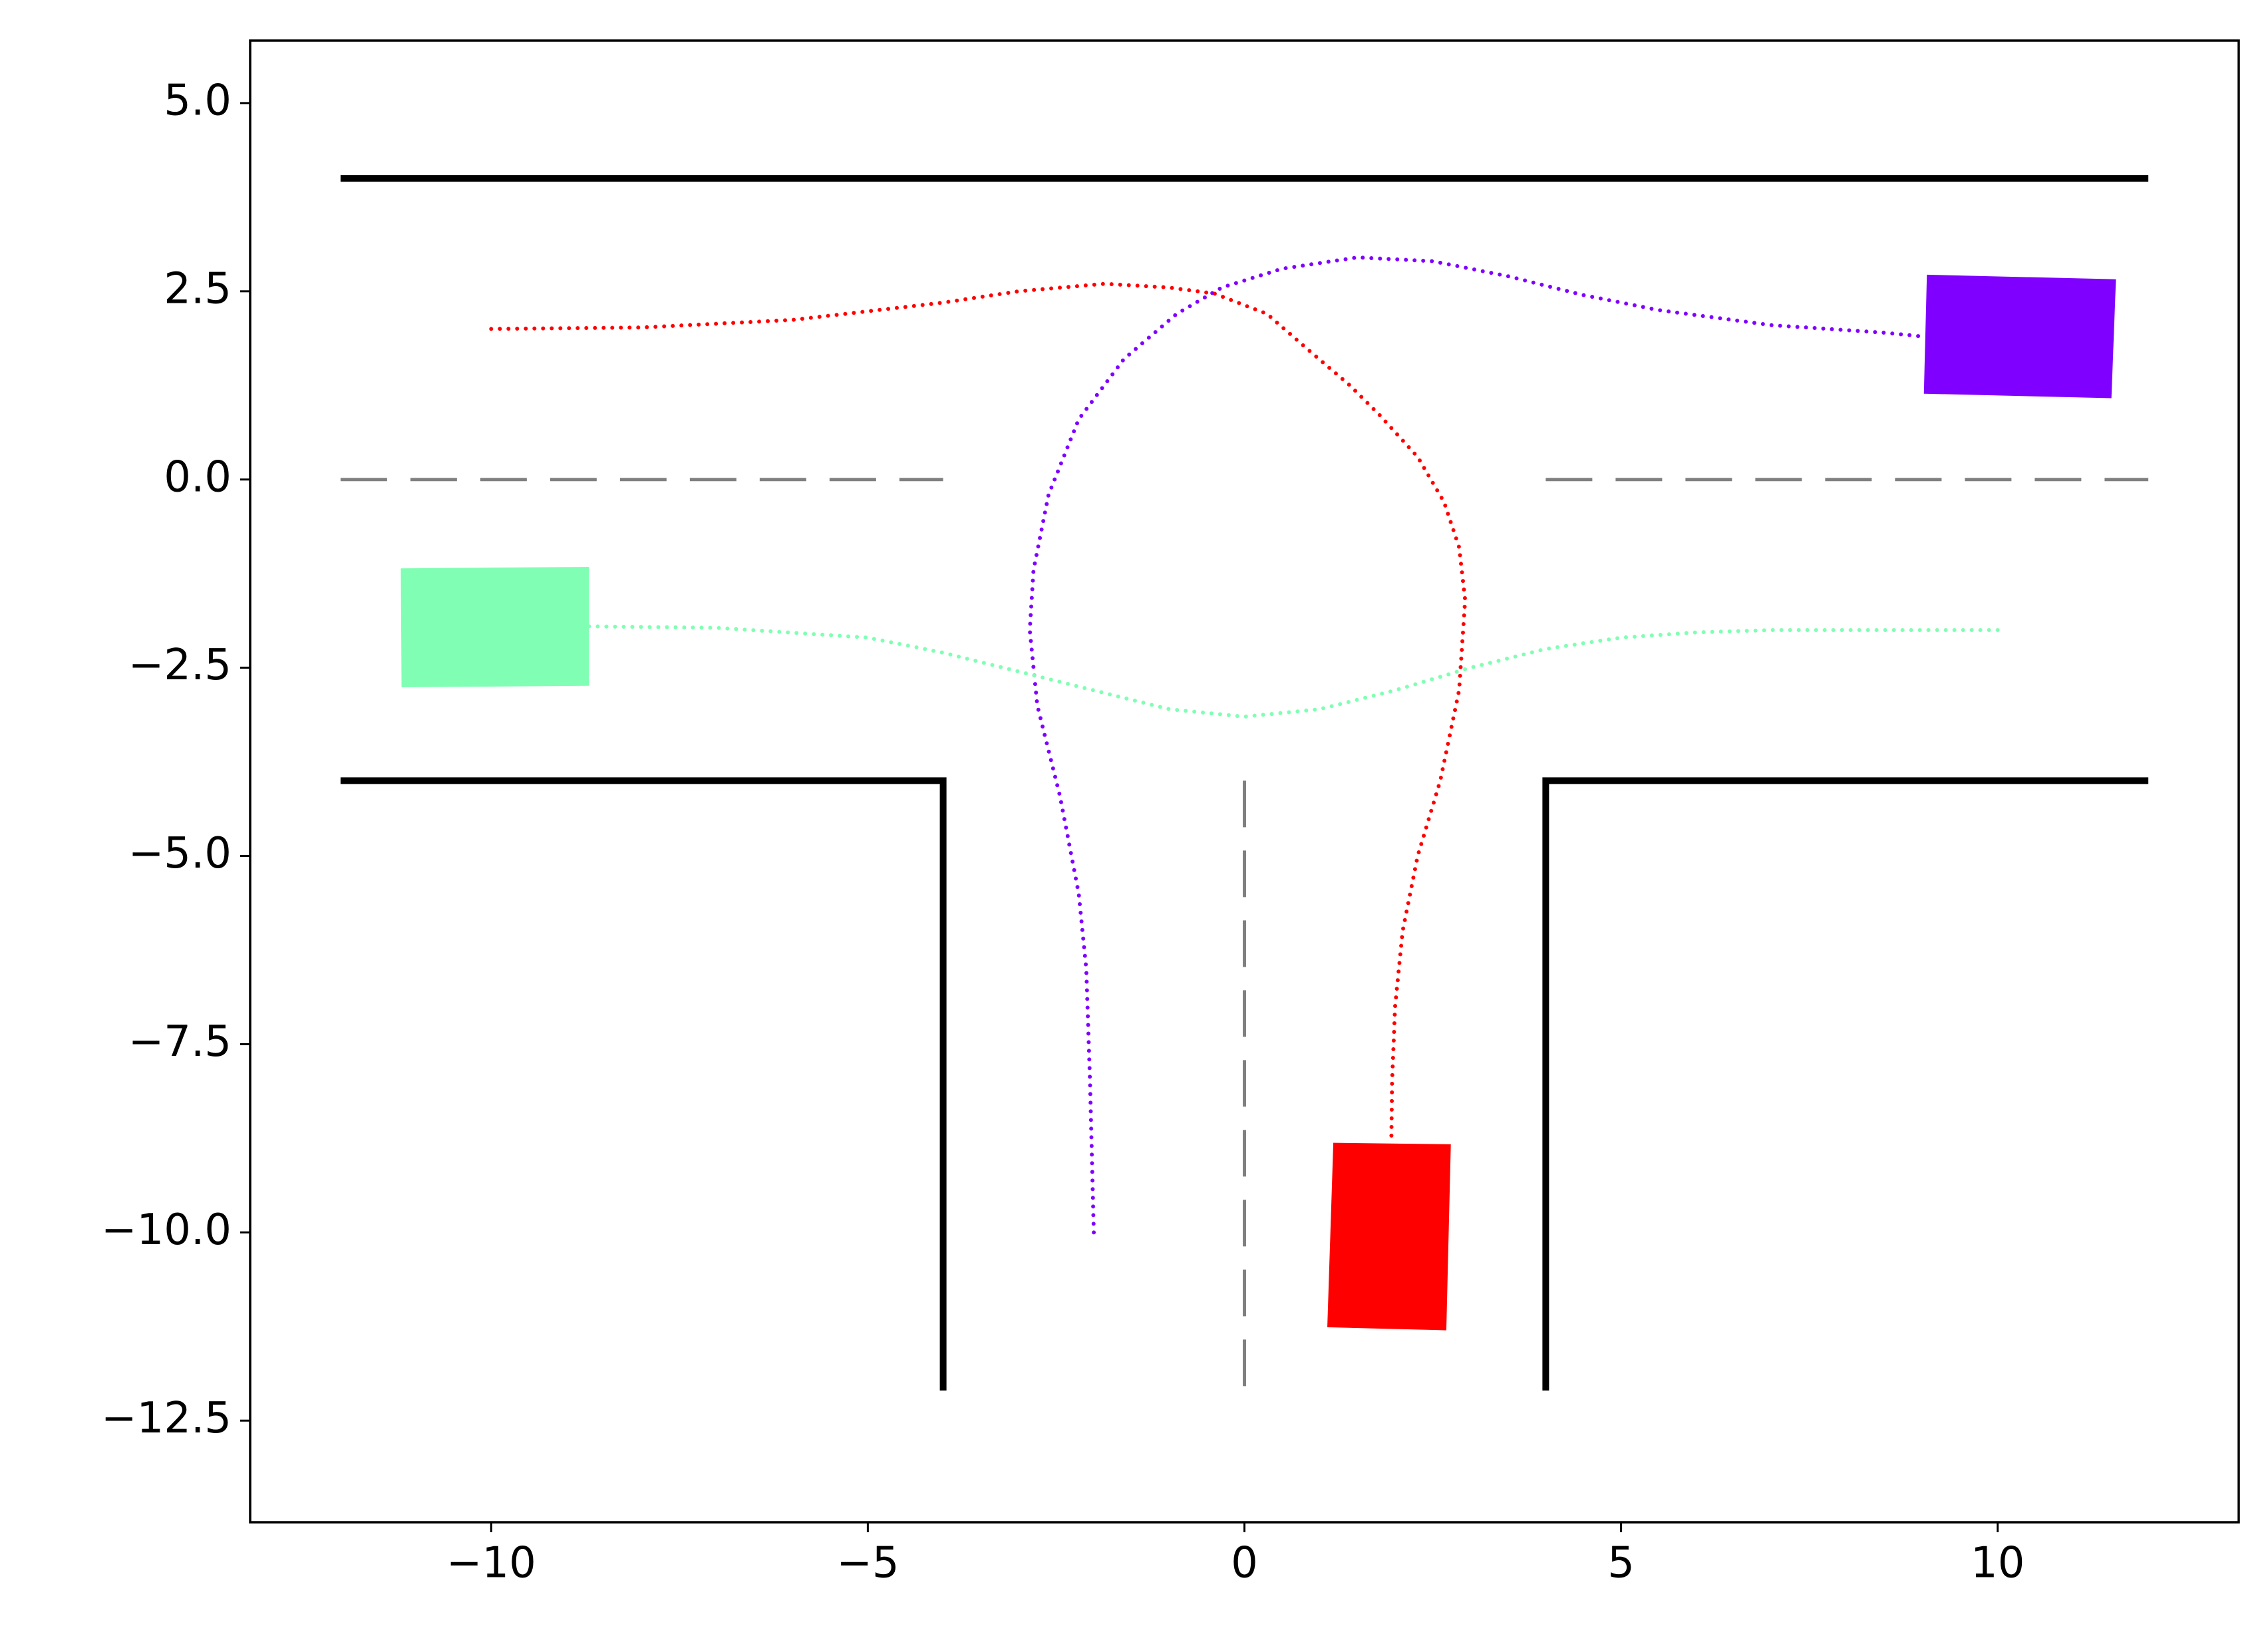 Image resolution: width=2268 pixels, height=1650 pixels. I want to click on x-tick-label: 10, so click(1998, 1563).